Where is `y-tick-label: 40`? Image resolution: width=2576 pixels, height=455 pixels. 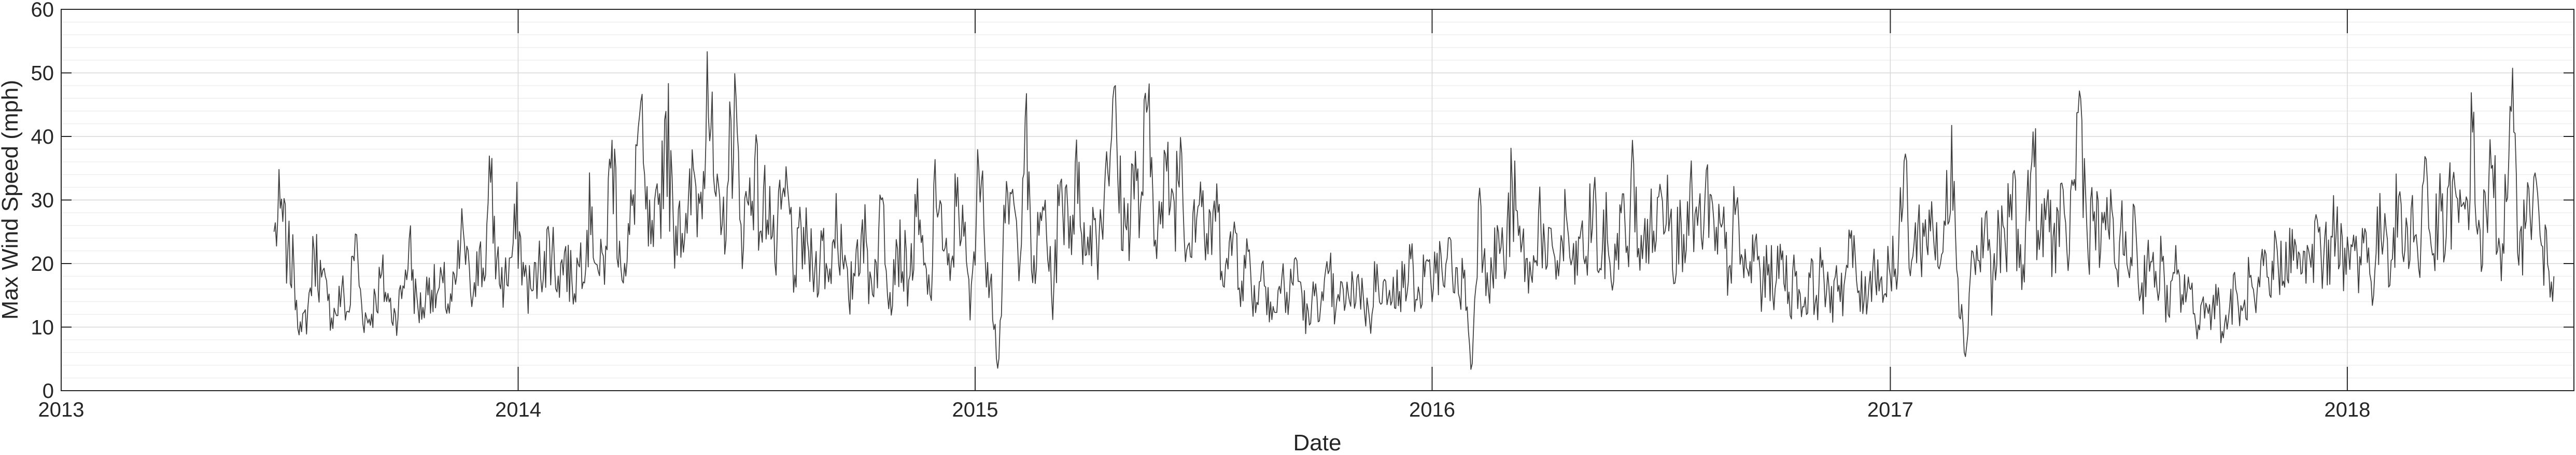 y-tick-label: 40 is located at coordinates (42, 137).